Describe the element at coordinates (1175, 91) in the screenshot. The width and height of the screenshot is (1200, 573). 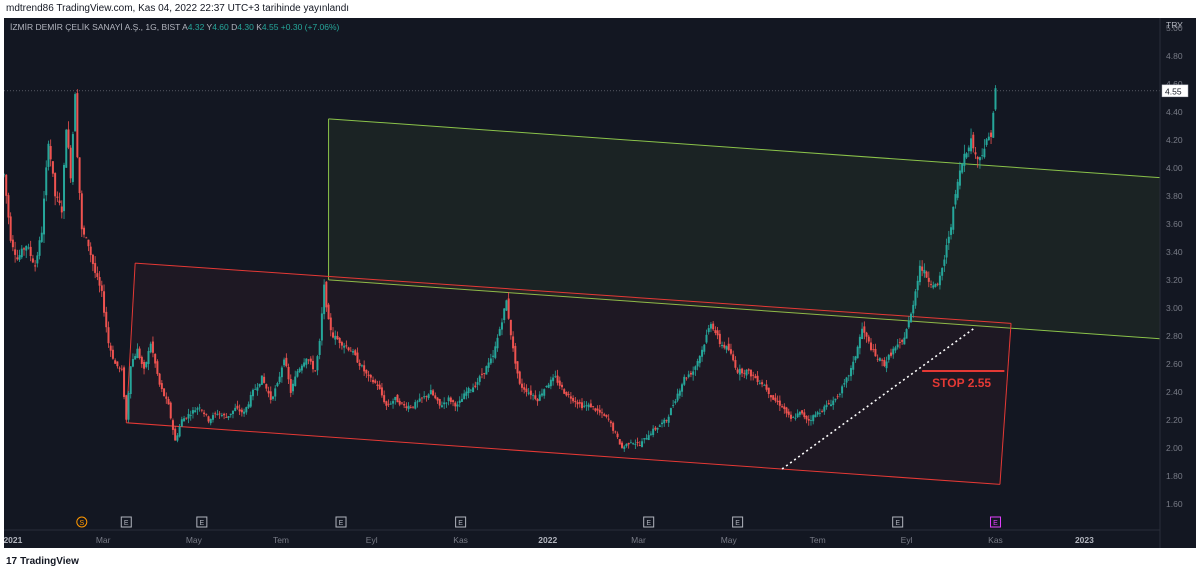
I see `last-price-badge` at that location.